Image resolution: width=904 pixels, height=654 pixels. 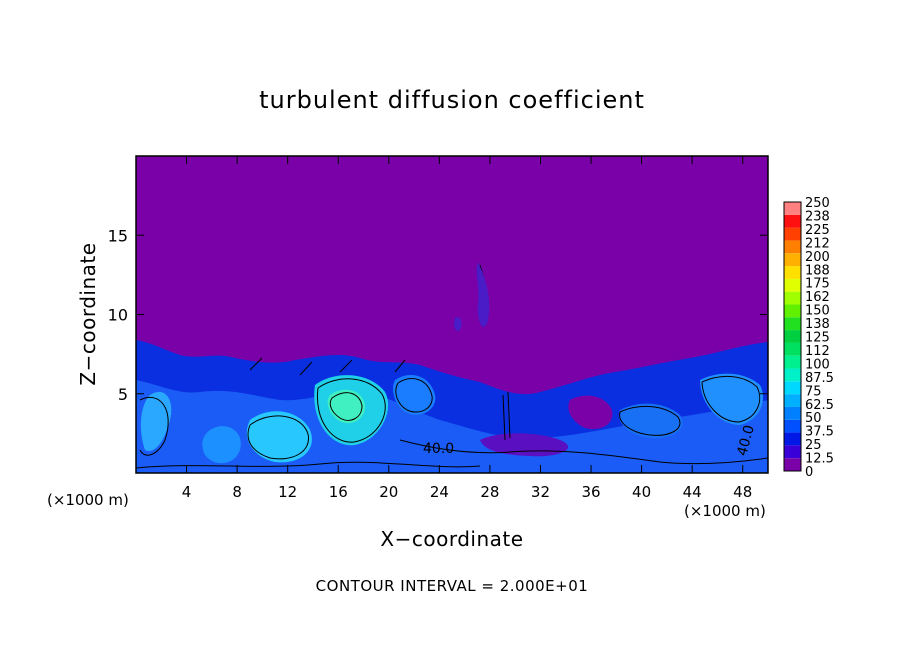 What do you see at coordinates (88, 500) in the screenshot?
I see `y-axis-unit: (×1000 m)` at bounding box center [88, 500].